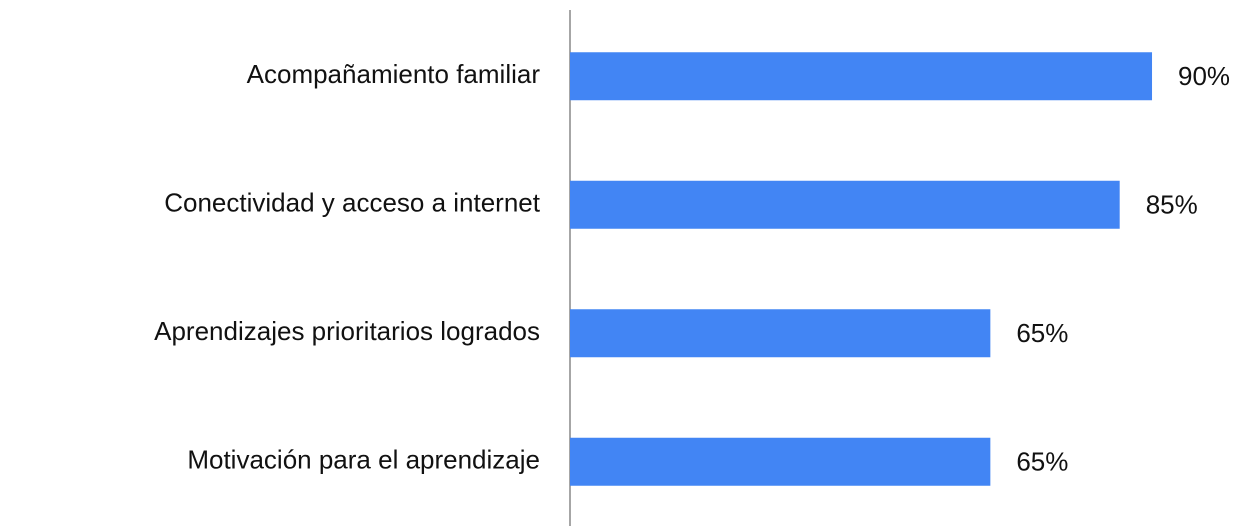  Describe the element at coordinates (1172, 205) in the screenshot. I see `value-label: 85%` at that location.